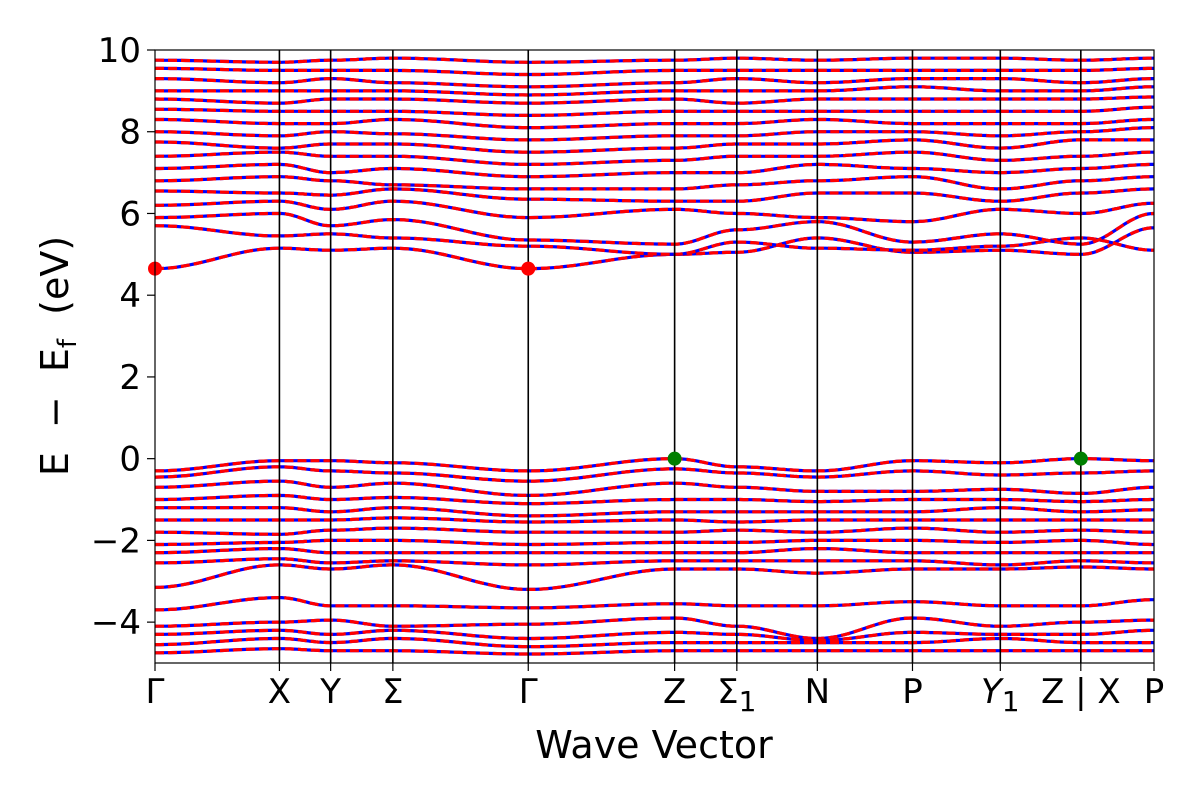 Image resolution: width=1200 pixels, height=800 pixels. What do you see at coordinates (654, 183) in the screenshot?
I see `conduction-band-6-spin-up` at bounding box center [654, 183].